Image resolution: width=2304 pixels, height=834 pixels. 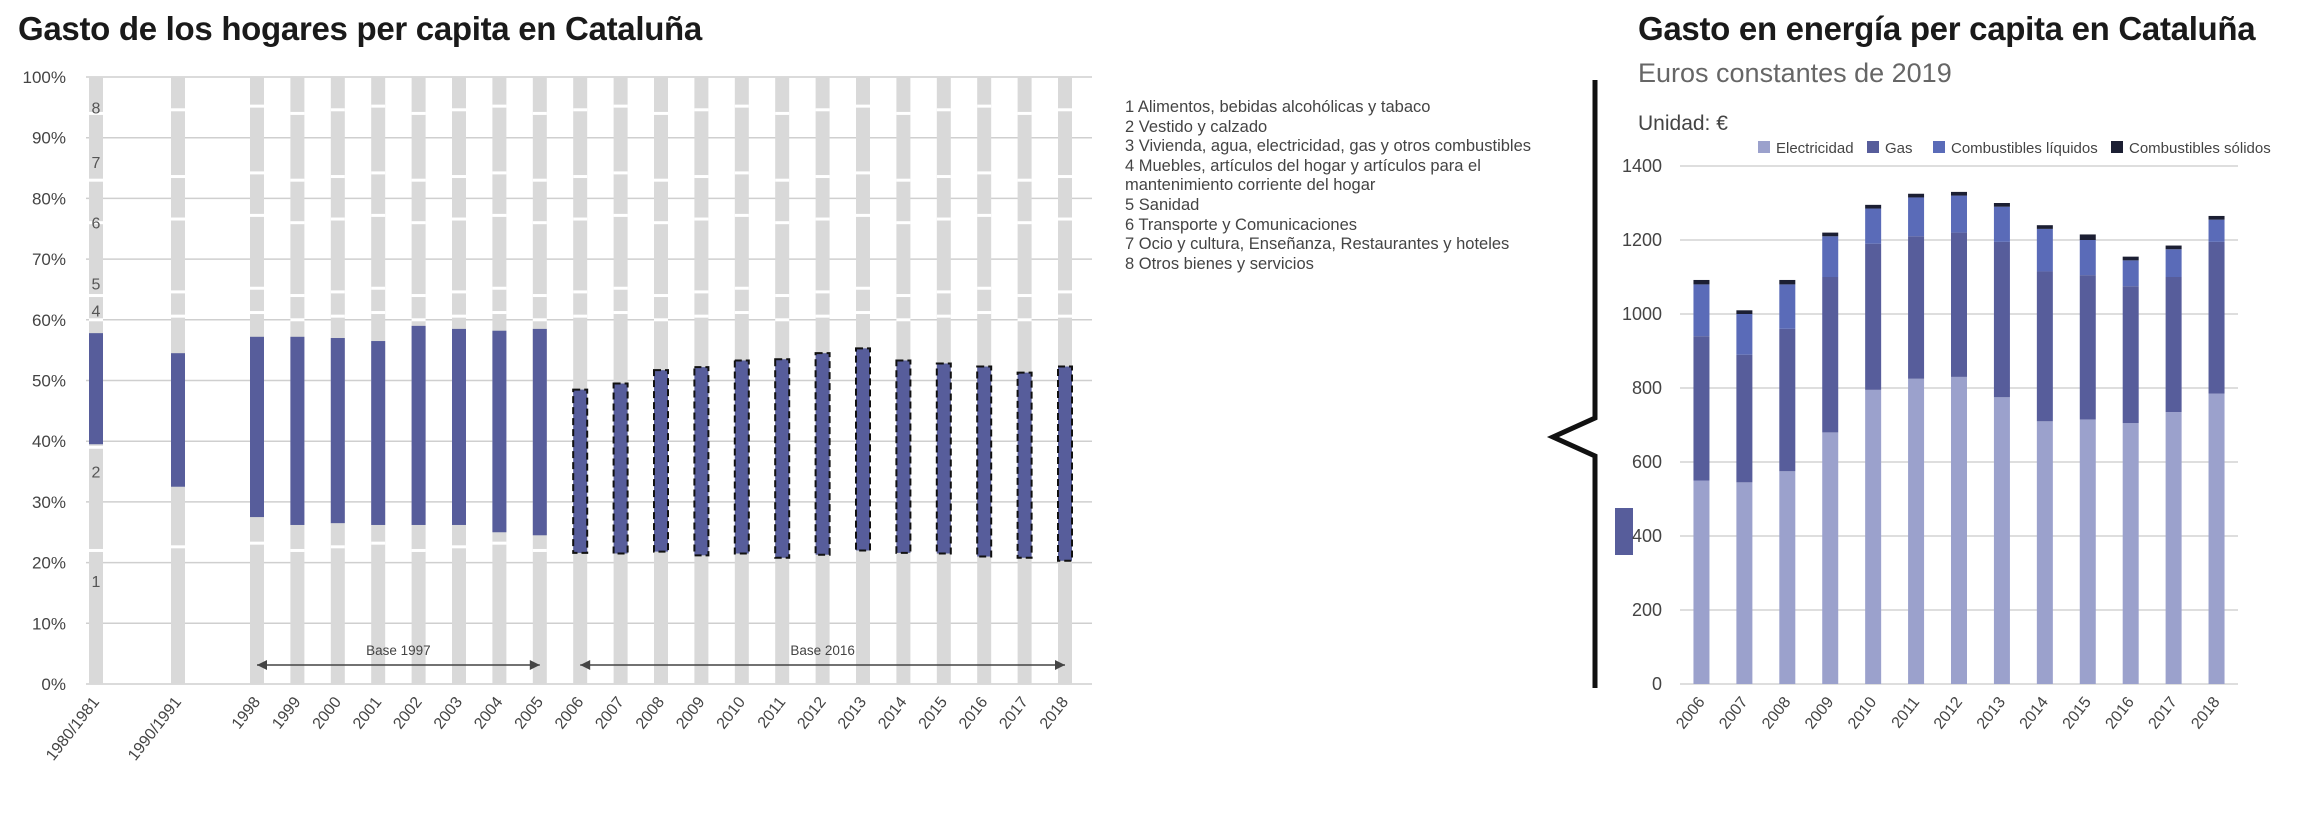 I want to click on x-tick-label: 2012, so click(x=811, y=713).